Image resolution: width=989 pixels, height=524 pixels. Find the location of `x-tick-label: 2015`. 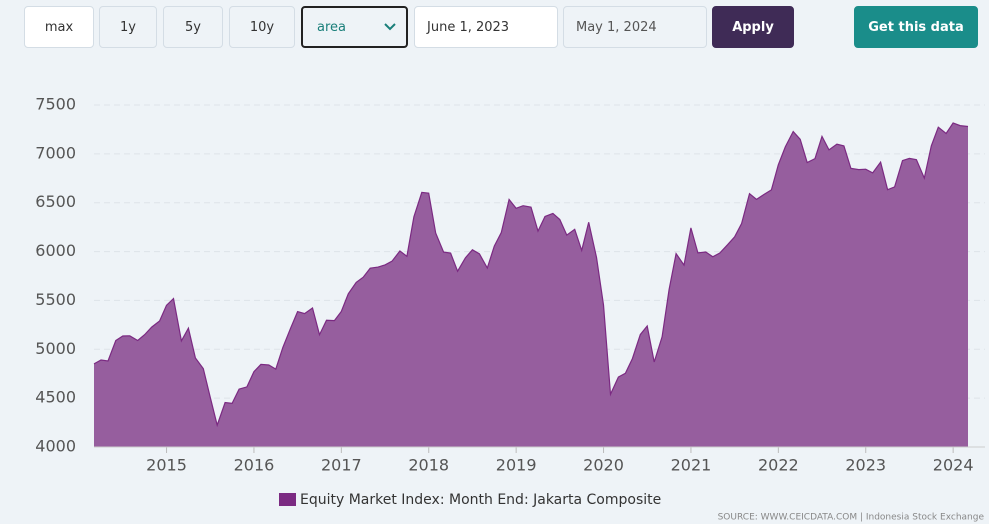

x-tick-label: 2015 is located at coordinates (166, 465).